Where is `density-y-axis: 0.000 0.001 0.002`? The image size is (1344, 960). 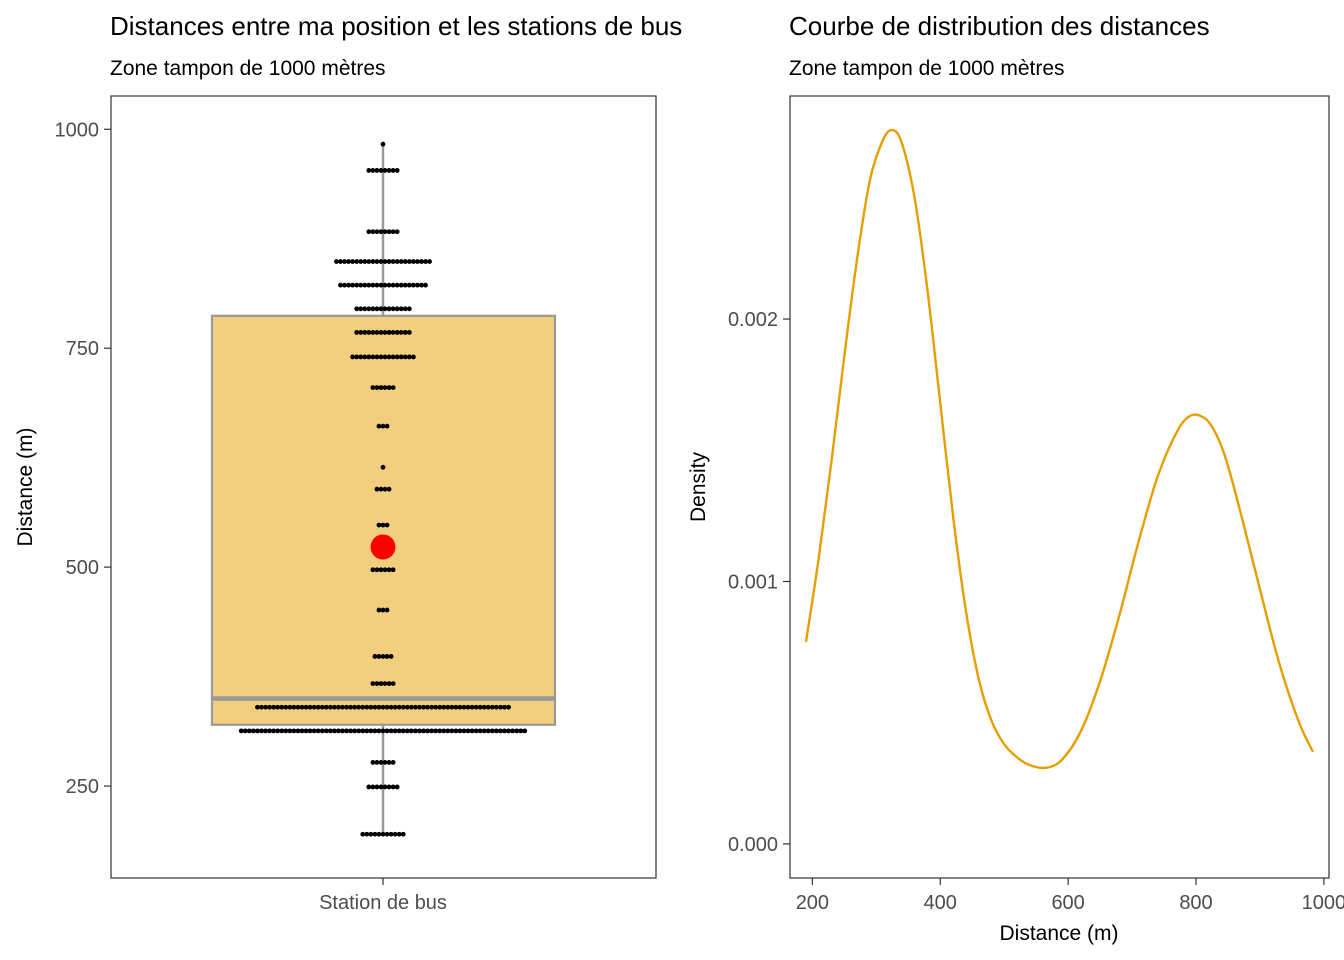 density-y-axis: 0.000 0.001 0.002 is located at coordinates (759, 582).